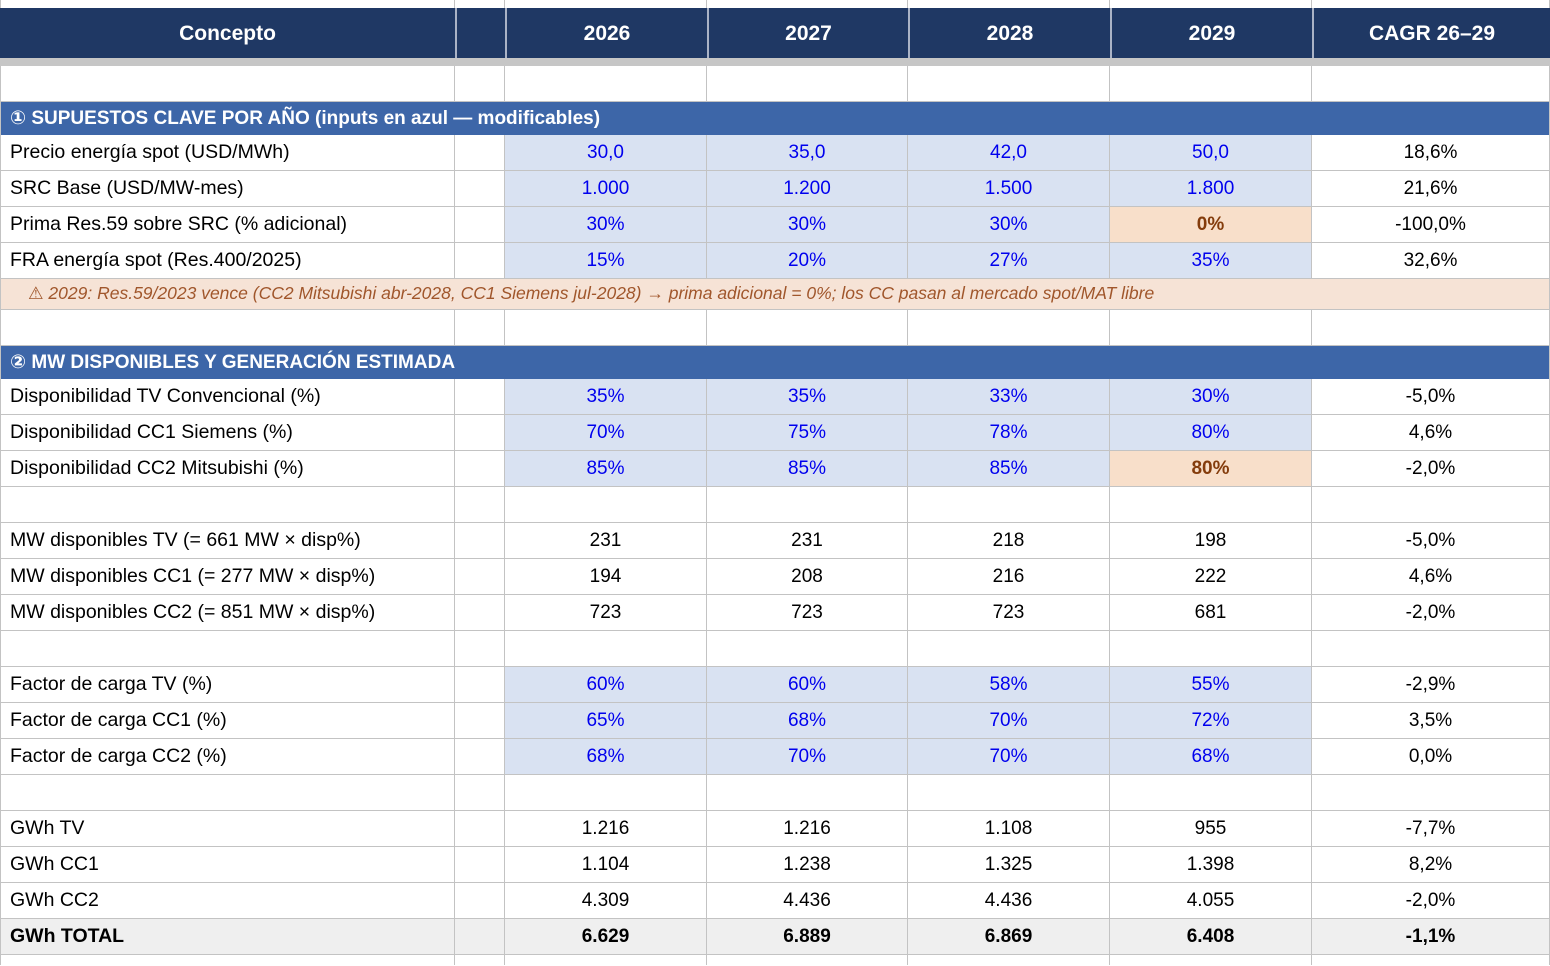  Describe the element at coordinates (807, 433) in the screenshot. I see `value-cell: 75%` at that location.